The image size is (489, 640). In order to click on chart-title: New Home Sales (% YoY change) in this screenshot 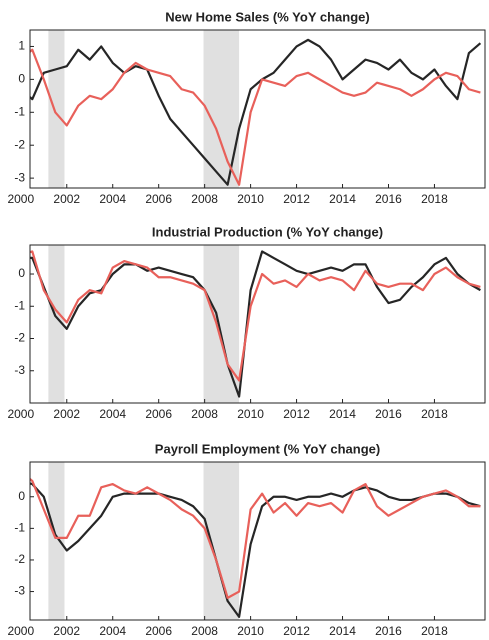, I will do `click(267, 16)`.